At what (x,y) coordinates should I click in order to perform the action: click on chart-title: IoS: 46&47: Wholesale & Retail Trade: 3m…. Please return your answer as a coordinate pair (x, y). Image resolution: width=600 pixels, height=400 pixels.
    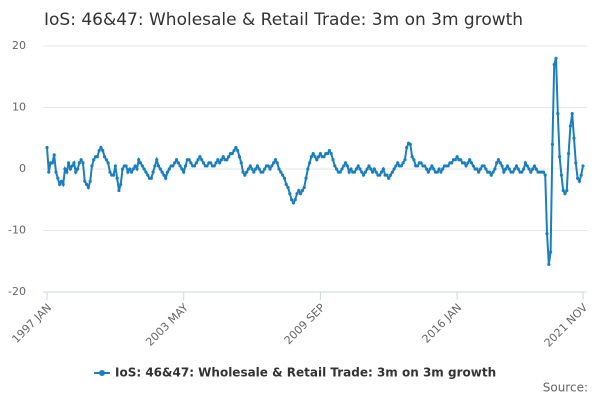
    Looking at the image, I should click on (283, 20).